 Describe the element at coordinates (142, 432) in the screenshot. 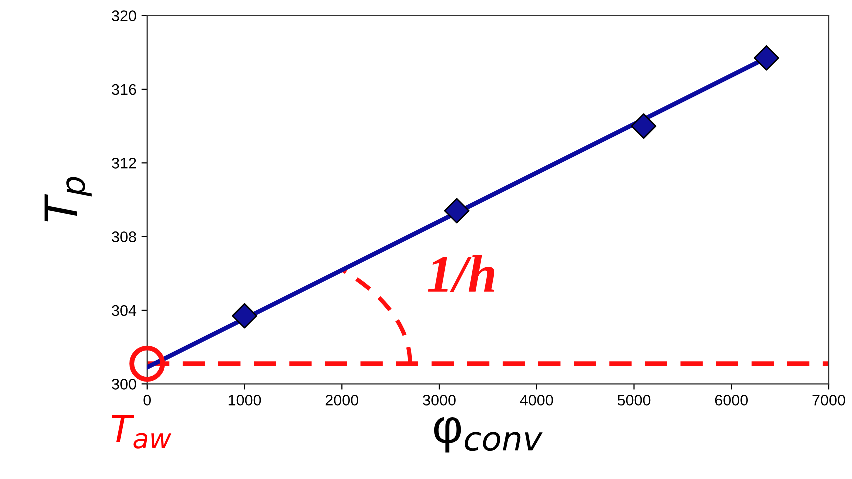

I see `text: T$_{aw}$` at that location.